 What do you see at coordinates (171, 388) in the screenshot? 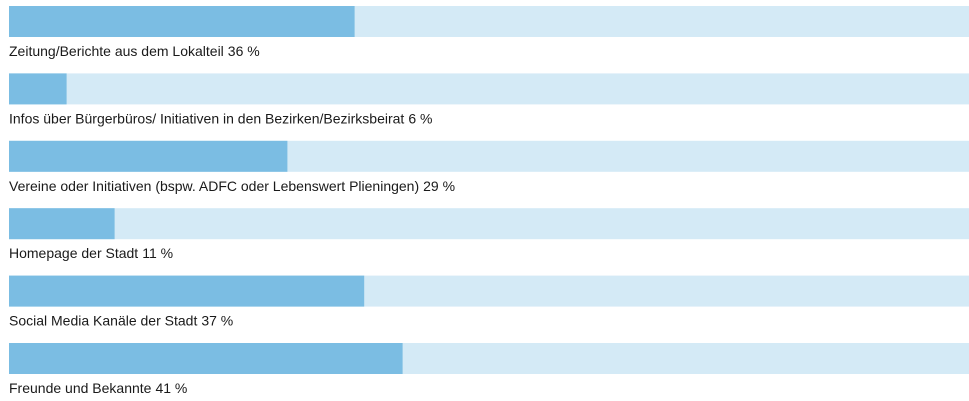
I see `value-label: 41 %` at bounding box center [171, 388].